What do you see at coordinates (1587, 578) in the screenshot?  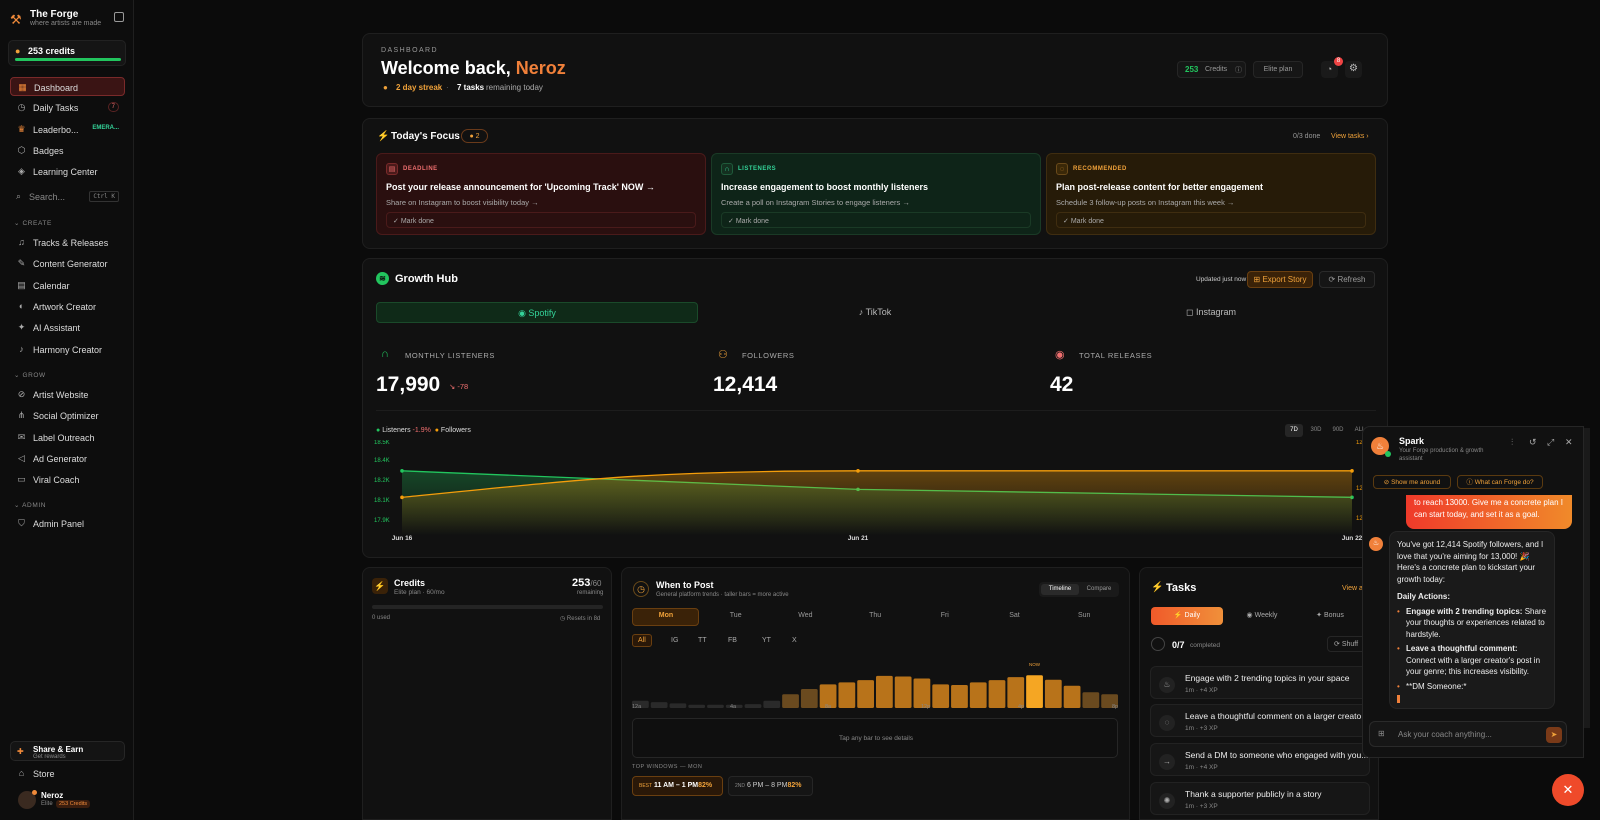 I see `scrollbar` at bounding box center [1587, 578].